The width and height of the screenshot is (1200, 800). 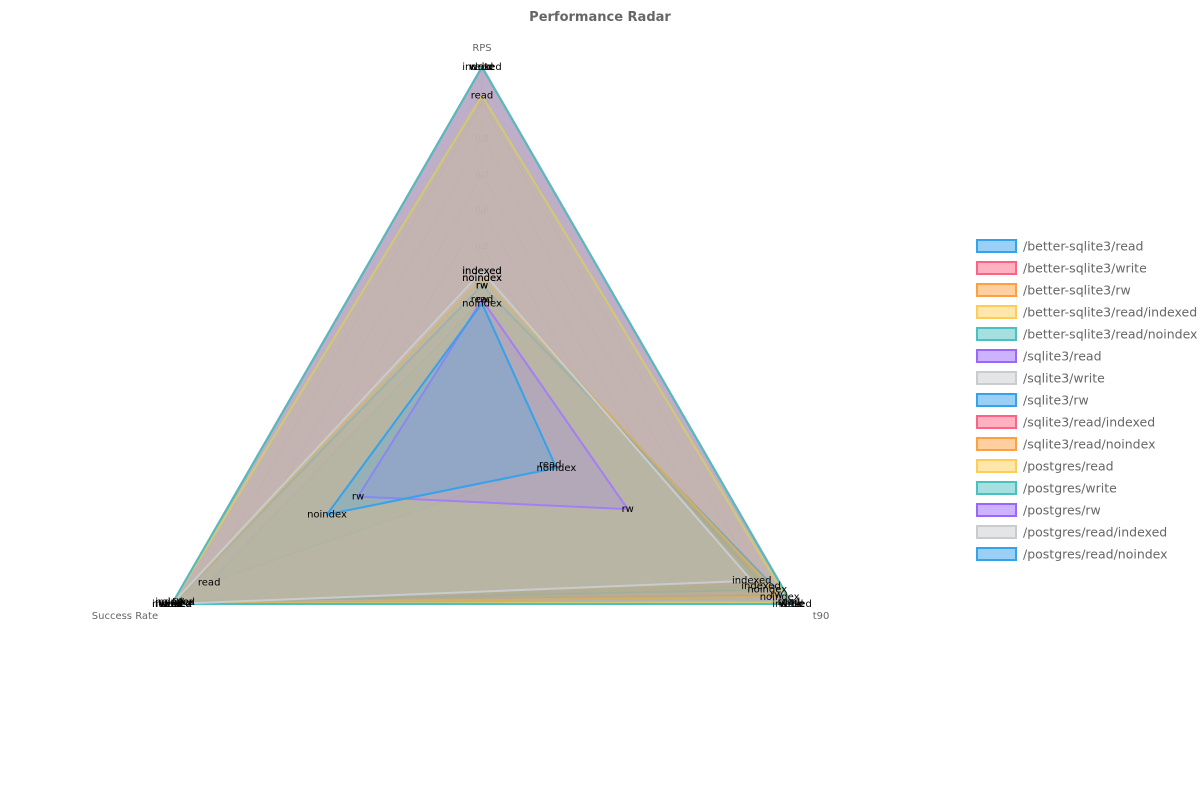 I want to click on legend-item: /sqlite3/read/noindex, so click(x=1066, y=444).